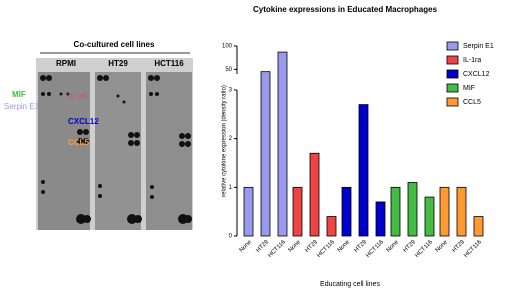 The image size is (507, 302). What do you see at coordinates (77, 96) in the screenshot?
I see `blot-label: IL-1ra` at bounding box center [77, 96].